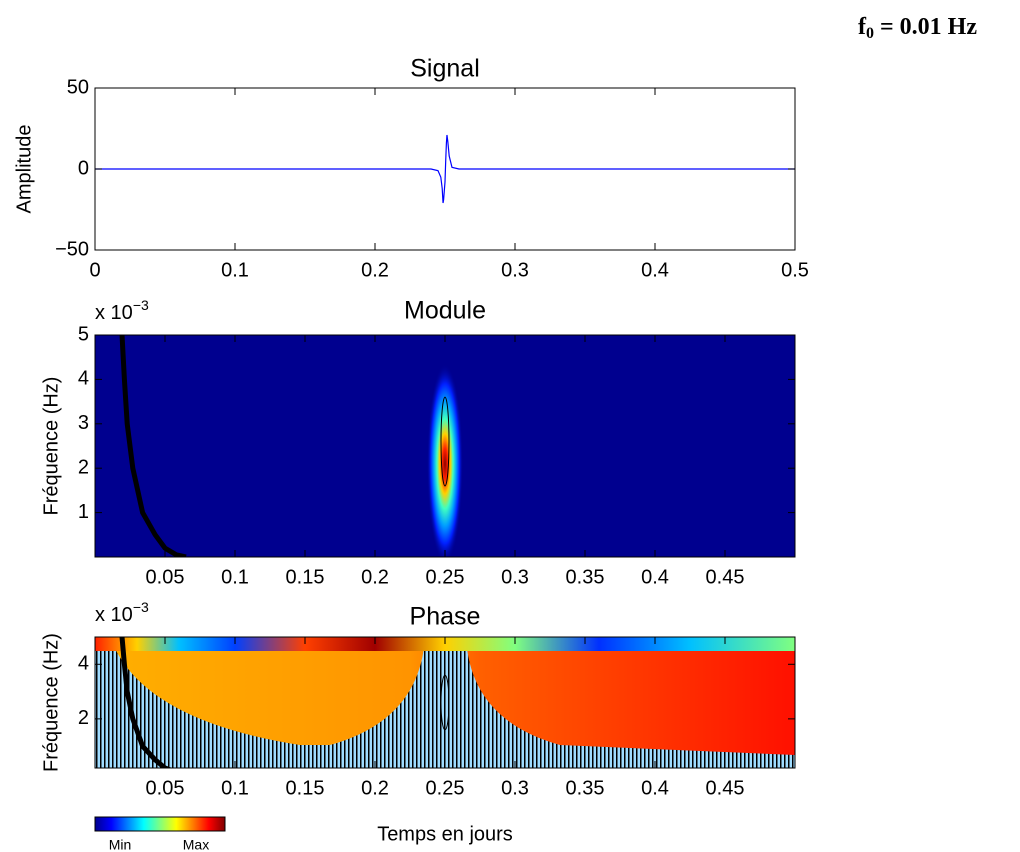 This screenshot has height=852, width=1020. I want to click on phase-stripes, so click(445, 702).